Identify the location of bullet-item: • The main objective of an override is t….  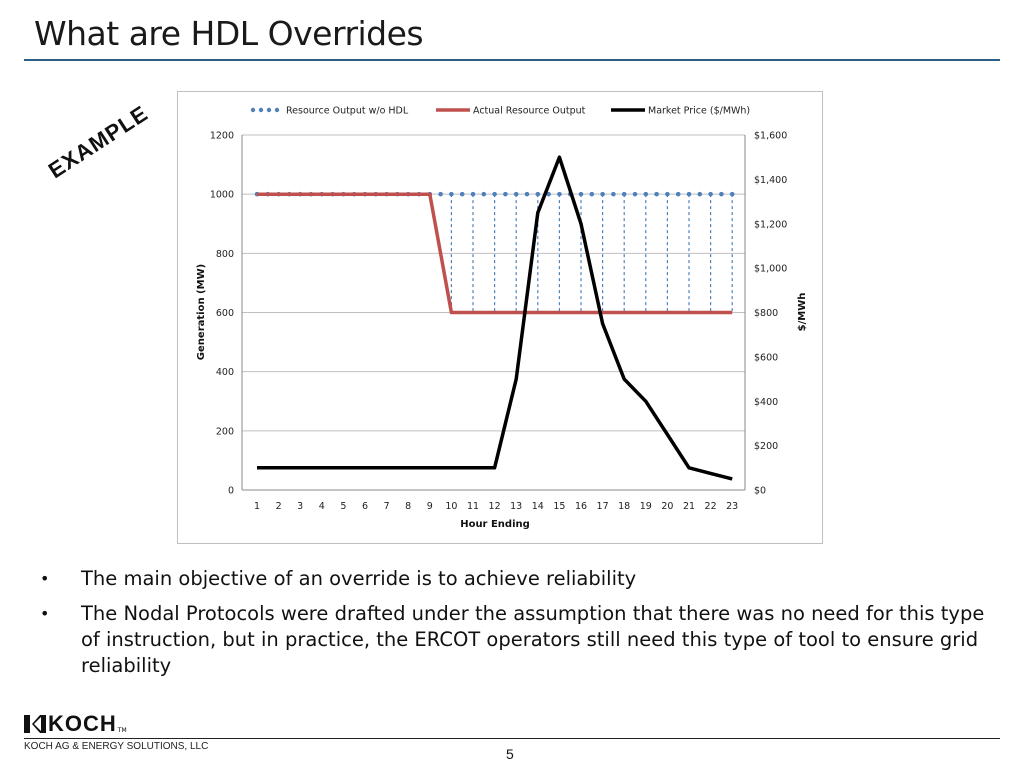
(522, 579).